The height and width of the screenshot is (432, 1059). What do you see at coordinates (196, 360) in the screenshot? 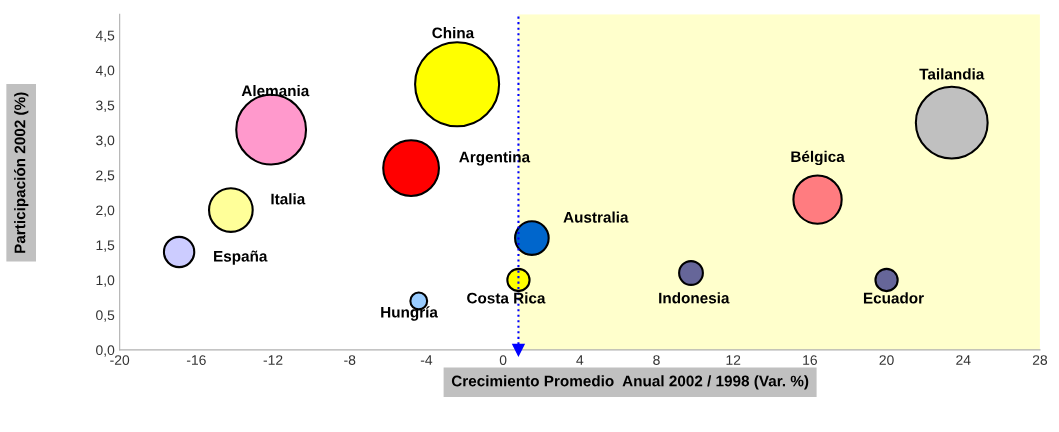
I see `x-tick-label: -16` at bounding box center [196, 360].